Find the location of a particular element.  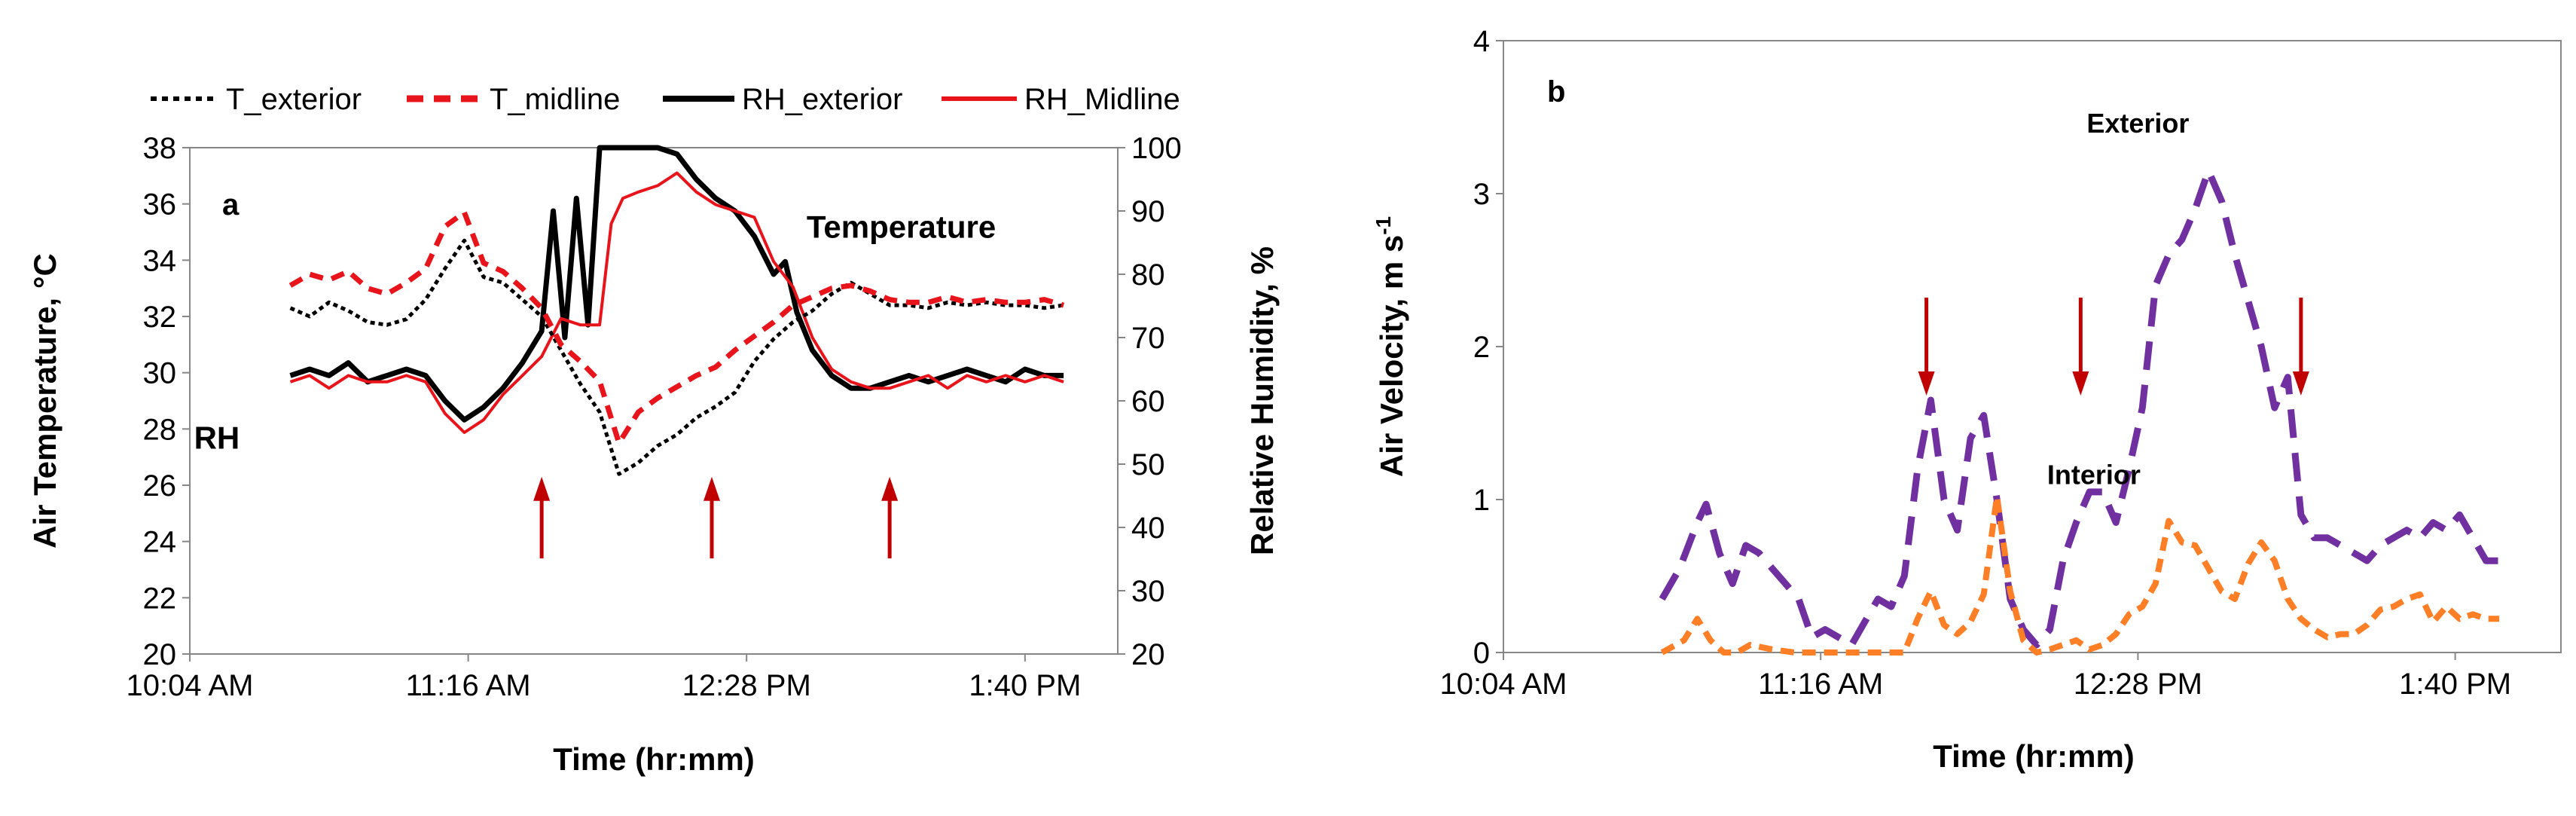

annotation-exterior: Exterior is located at coordinates (2138, 123).